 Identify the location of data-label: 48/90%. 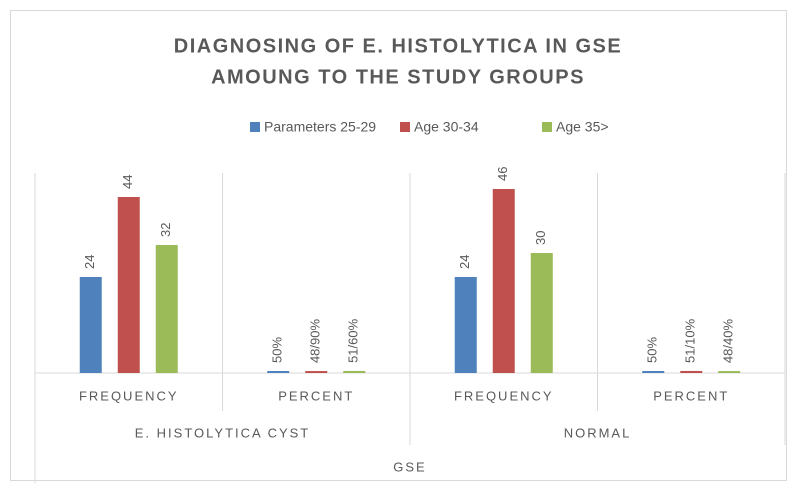
(315, 341).